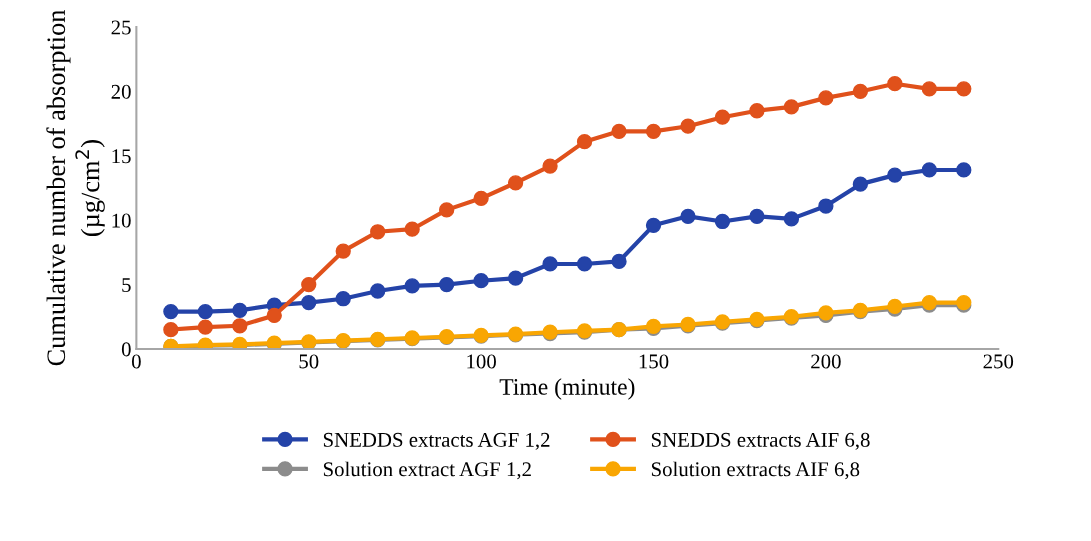 This screenshot has width=1091, height=541. What do you see at coordinates (654, 361) in the screenshot?
I see `x-tick-label: 150` at bounding box center [654, 361].